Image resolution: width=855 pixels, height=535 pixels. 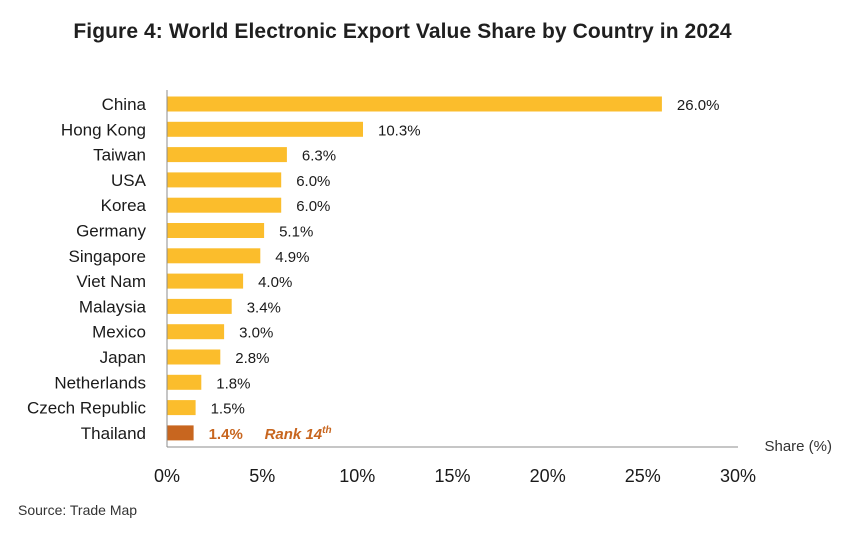 What do you see at coordinates (119, 155) in the screenshot?
I see `category-label-taiwan: Taiwan` at bounding box center [119, 155].